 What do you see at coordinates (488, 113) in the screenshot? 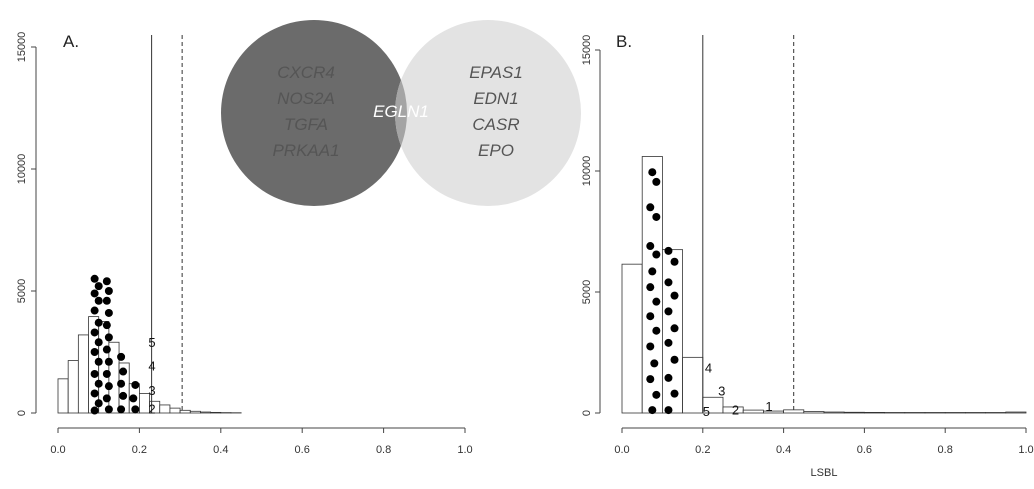
I see `venn-right-circle` at bounding box center [488, 113].